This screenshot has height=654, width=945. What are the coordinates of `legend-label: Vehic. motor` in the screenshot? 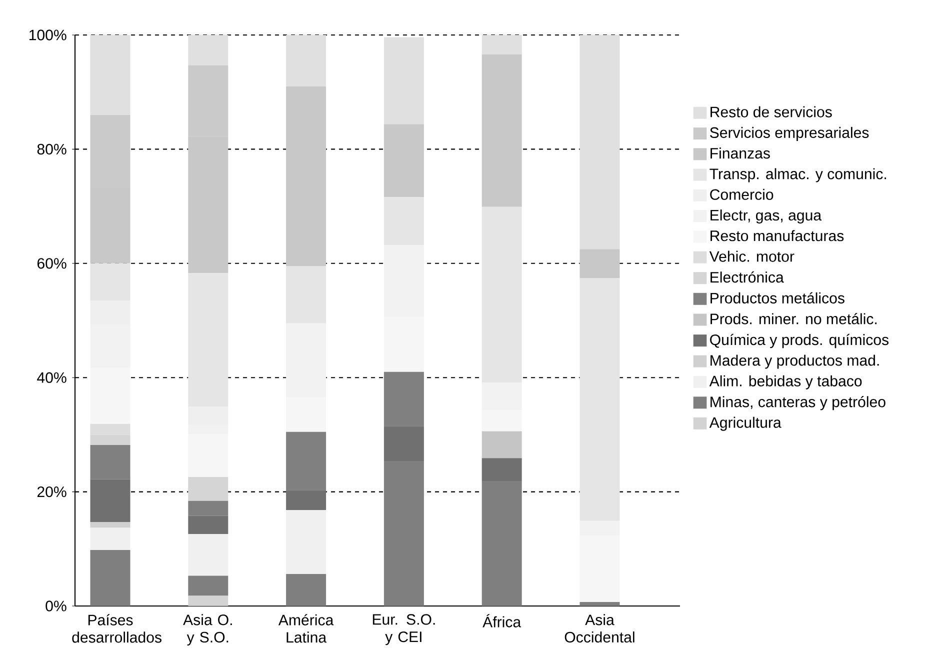 It's located at (751, 256).